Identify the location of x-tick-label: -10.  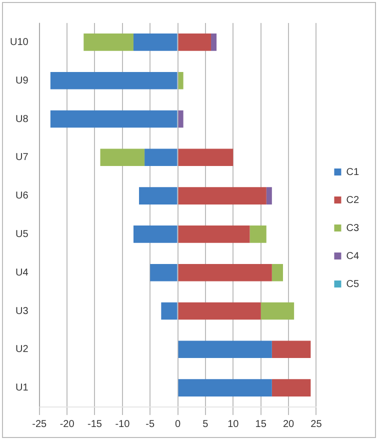
(122, 424).